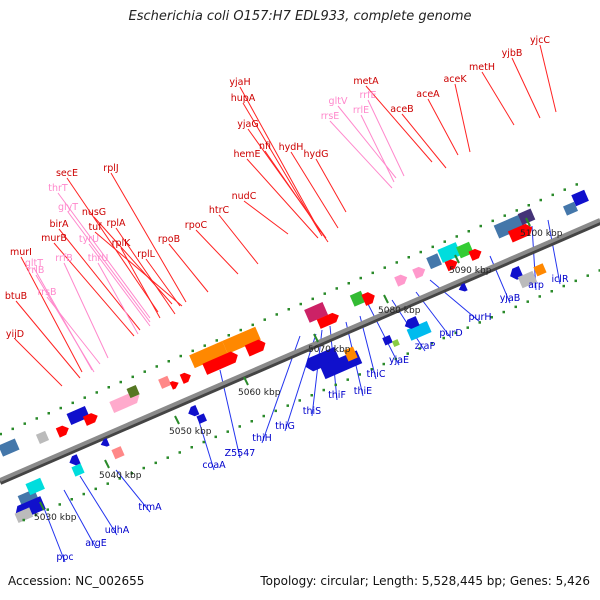 Image resolution: width=600 pixels, height=600 pixels. What do you see at coordinates (238, 239) in the screenshot?
I see `leader-line-htrC` at bounding box center [238, 239].